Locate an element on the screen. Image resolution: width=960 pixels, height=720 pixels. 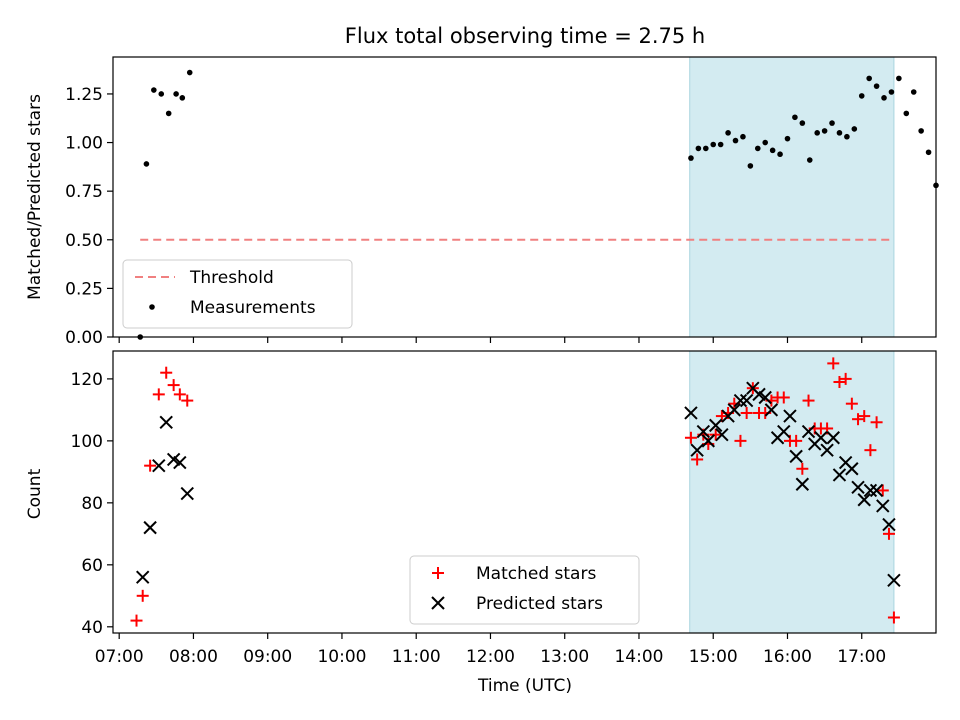
x-tick-label-3: 10:00 is located at coordinates (341, 657).